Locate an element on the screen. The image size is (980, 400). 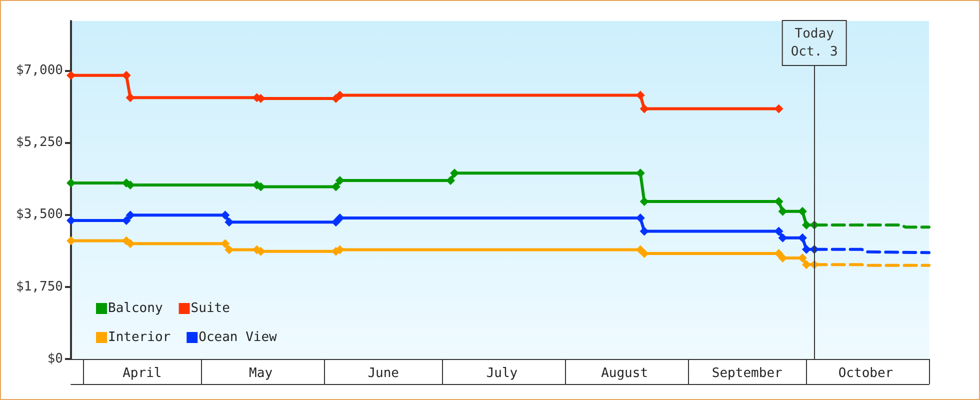
legend-label: Suite is located at coordinates (210, 308).